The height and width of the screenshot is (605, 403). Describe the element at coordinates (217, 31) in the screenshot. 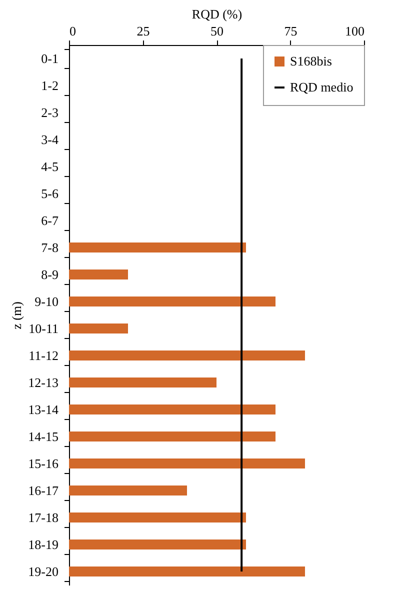

I see `x-tick-label: 50` at that location.